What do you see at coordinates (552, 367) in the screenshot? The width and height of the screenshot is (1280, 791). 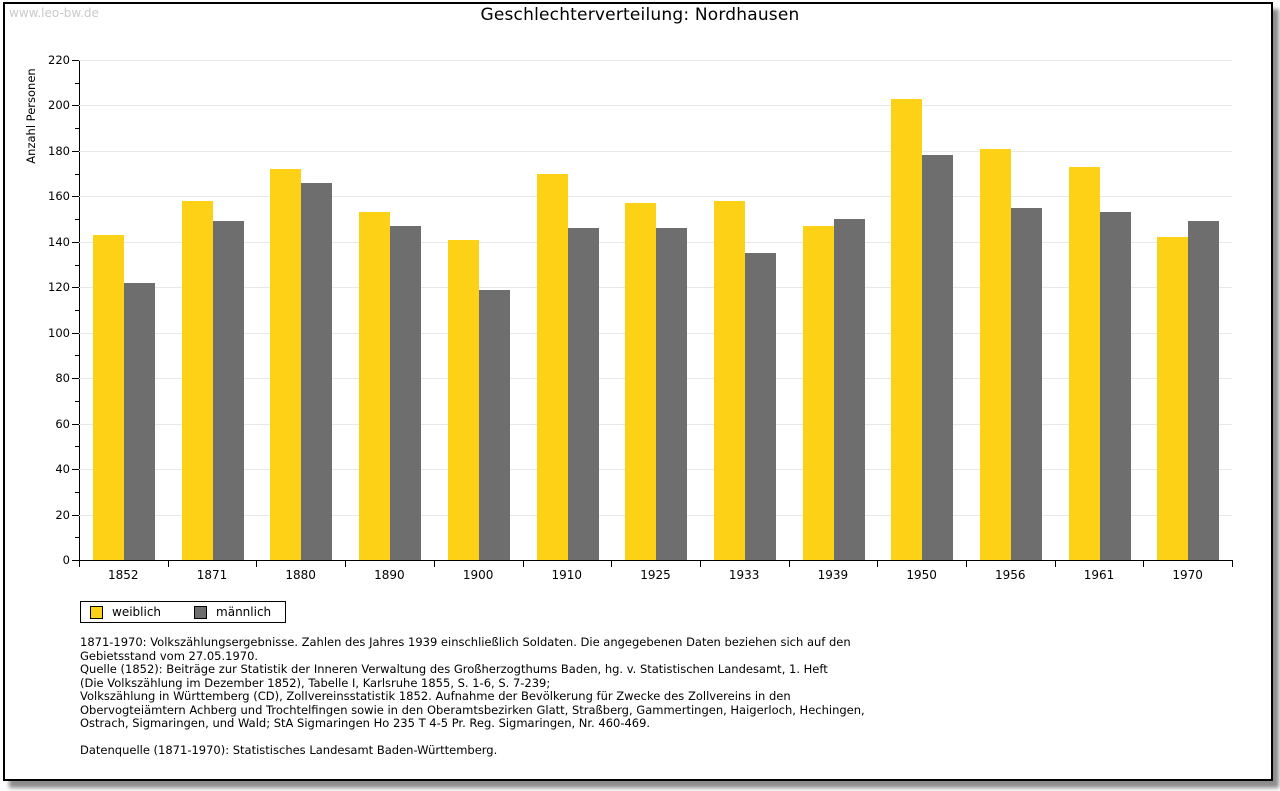 I see `bar-weiblich-1910` at bounding box center [552, 367].